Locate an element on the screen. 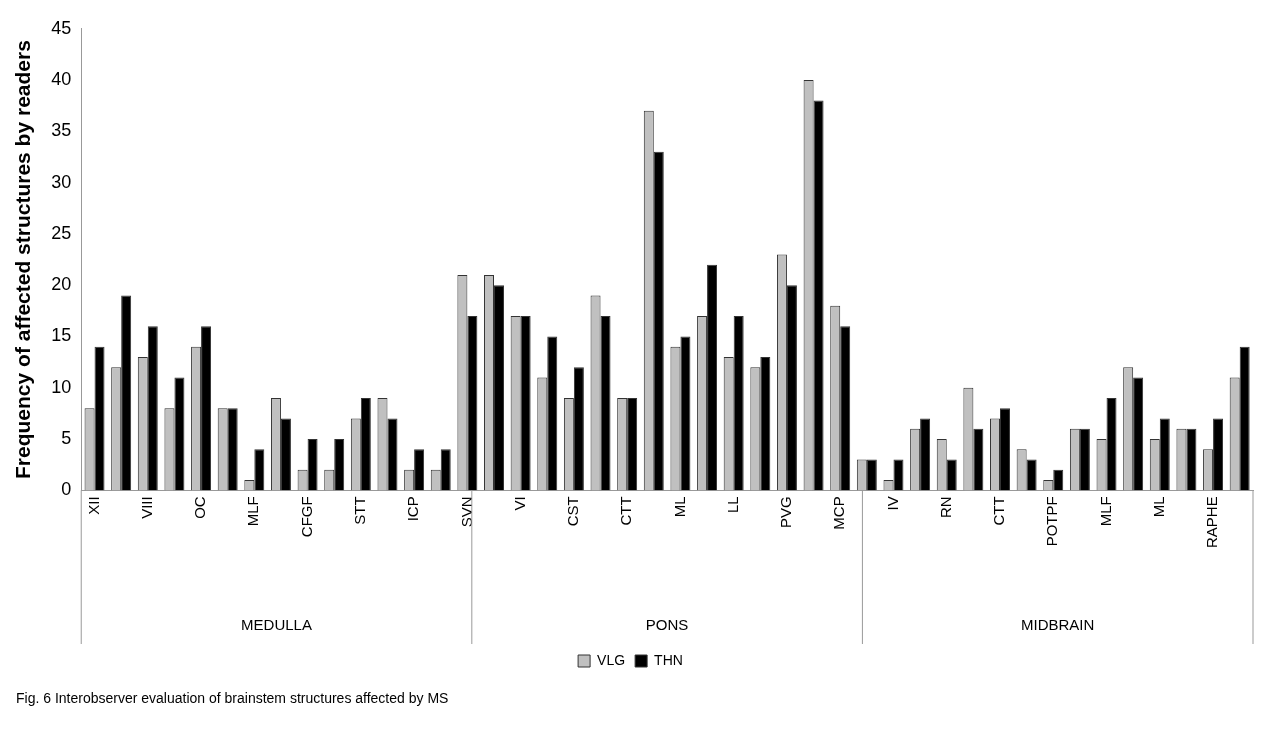  y-tick-label: 35 is located at coordinates (61, 130).